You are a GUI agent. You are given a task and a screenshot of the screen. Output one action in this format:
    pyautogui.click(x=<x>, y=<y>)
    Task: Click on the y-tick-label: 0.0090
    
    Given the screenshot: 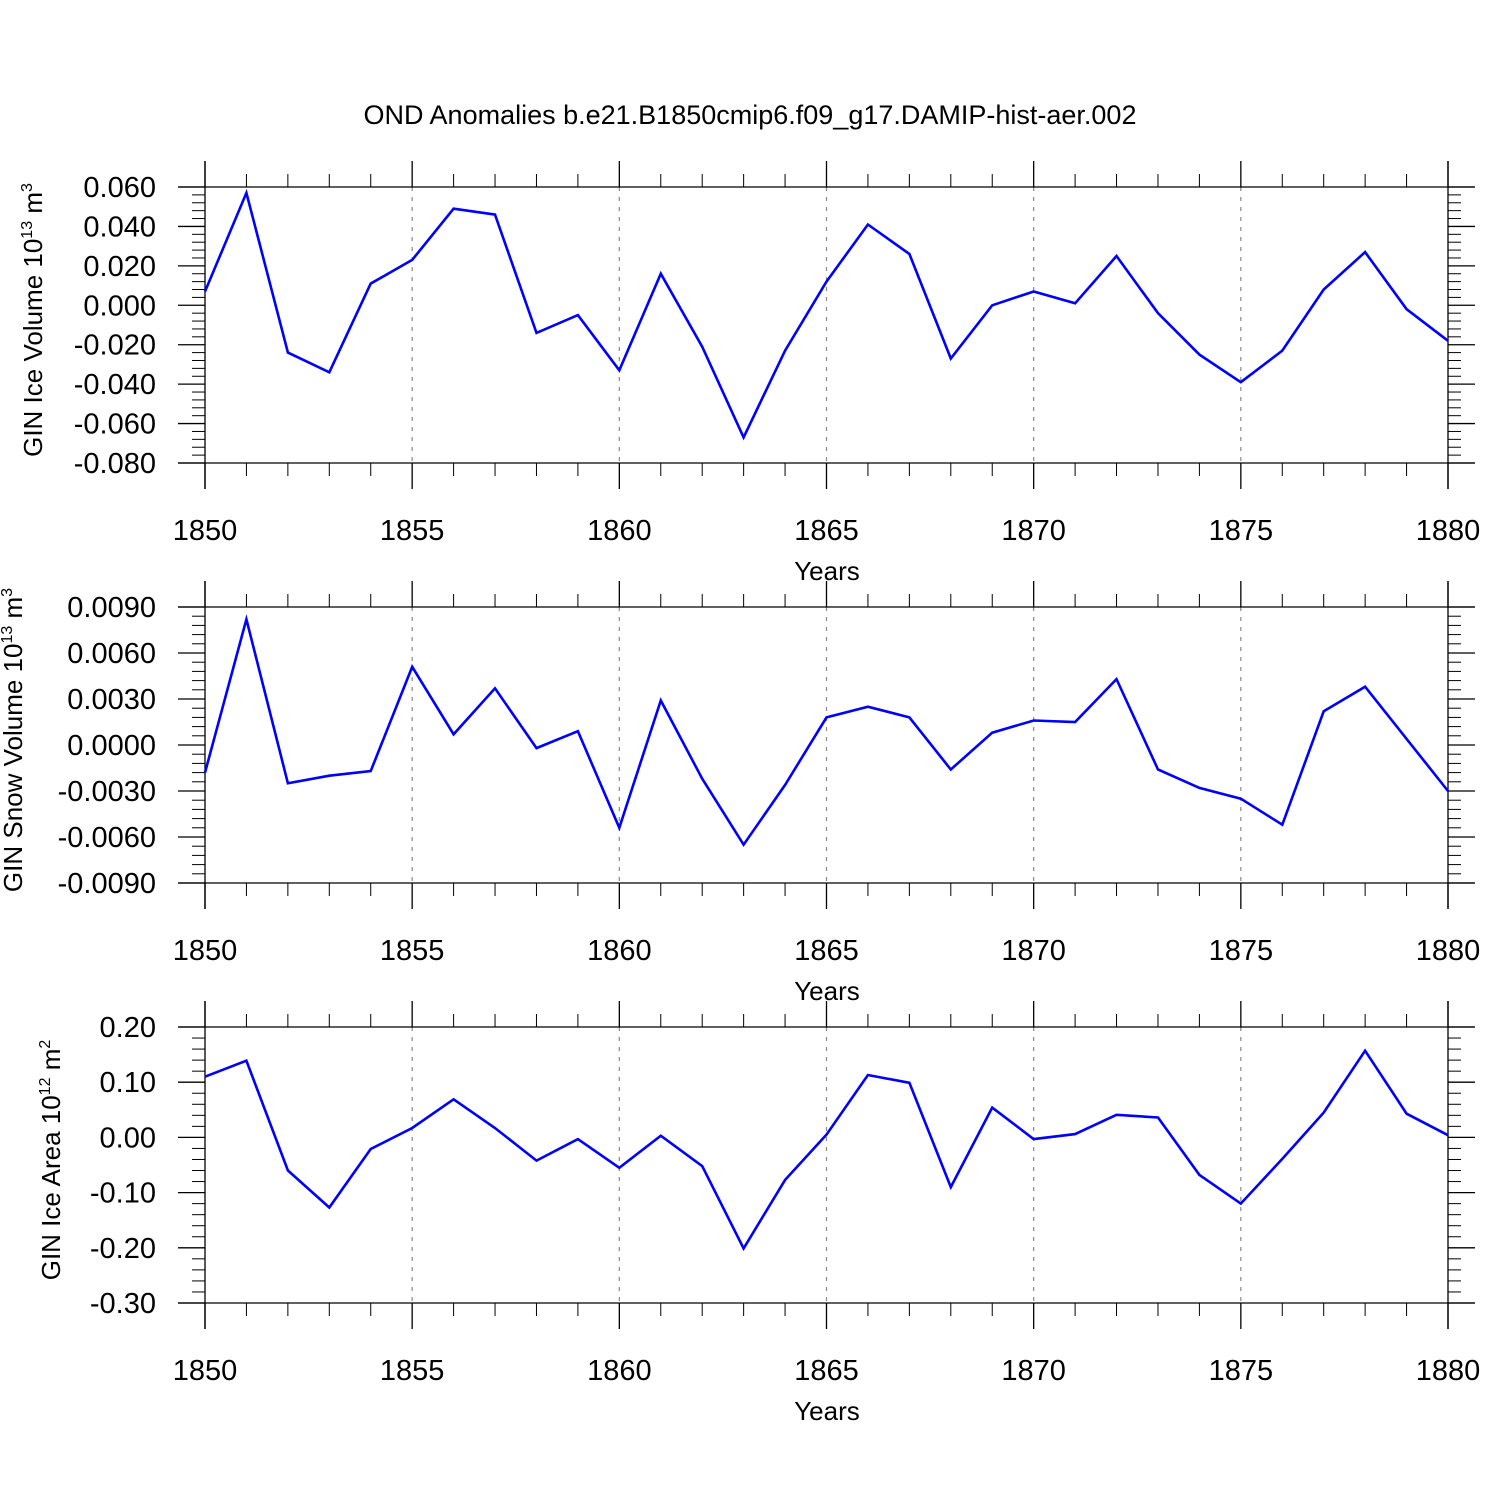 What is the action you would take?
    pyautogui.click(x=111, y=608)
    